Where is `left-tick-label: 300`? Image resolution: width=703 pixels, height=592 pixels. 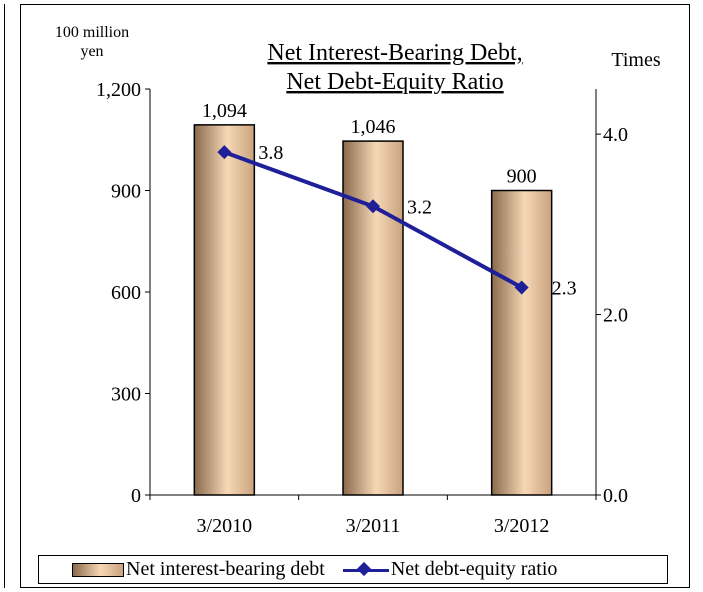 left-tick-label: 300 is located at coordinates (126, 395).